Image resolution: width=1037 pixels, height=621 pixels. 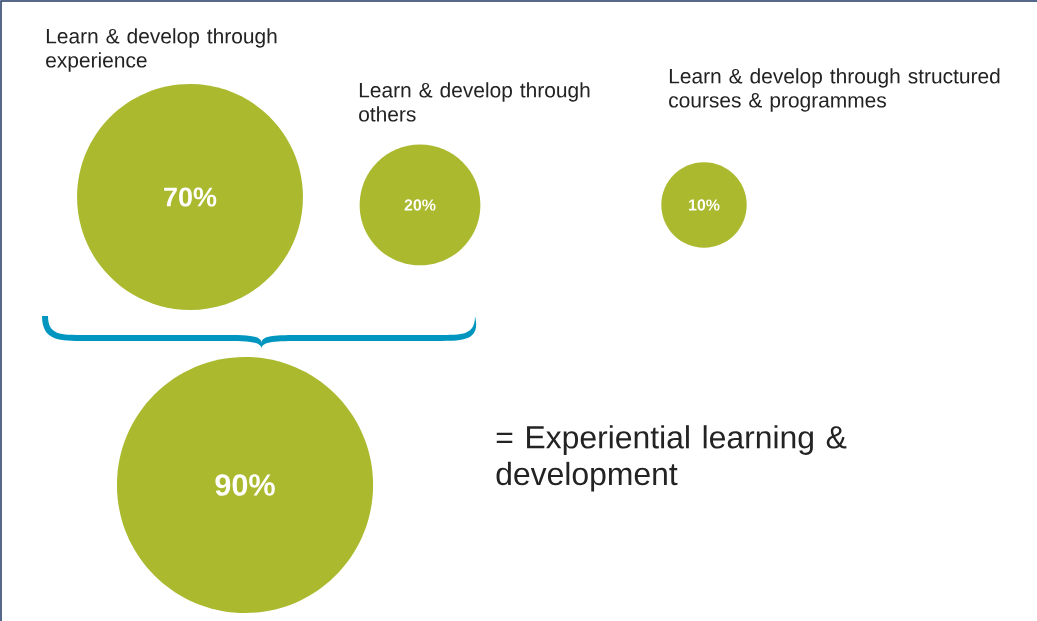 What do you see at coordinates (420, 205) in the screenshot?
I see `data-label: 20%` at bounding box center [420, 205].